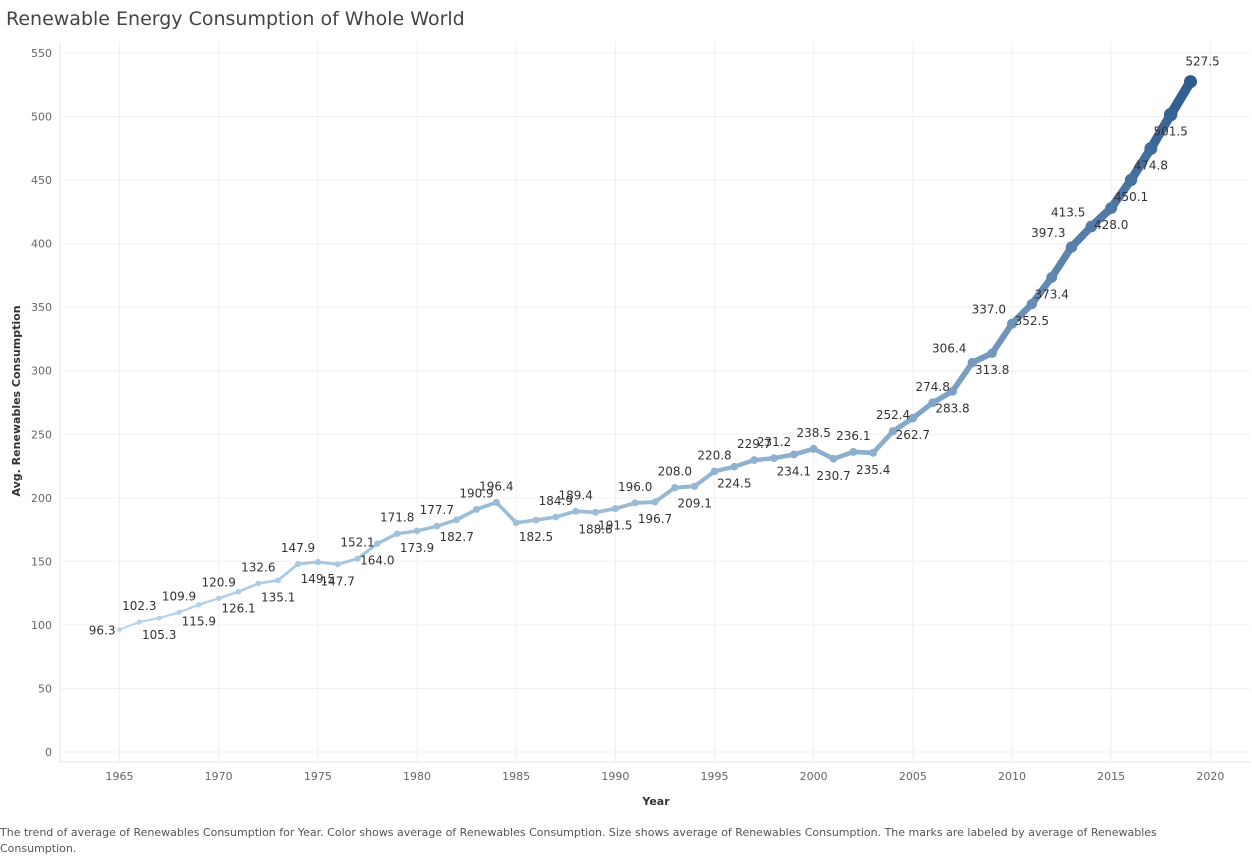 This screenshot has width=1252, height=858. Describe the element at coordinates (417, 776) in the screenshot. I see `x-tick-label: 1980` at that location.